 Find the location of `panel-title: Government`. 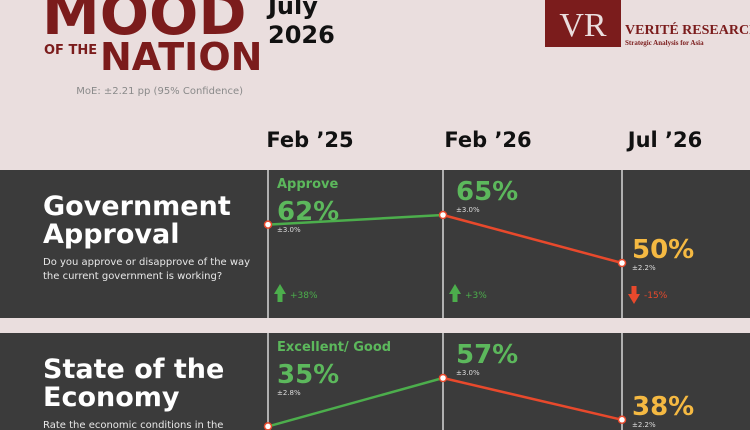

panel-title: Government is located at coordinates (137, 206).